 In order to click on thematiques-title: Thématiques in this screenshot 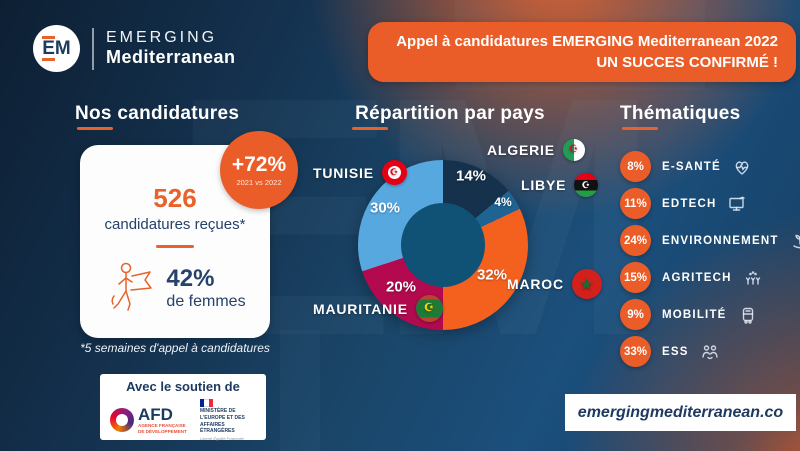, I will do `click(680, 113)`.